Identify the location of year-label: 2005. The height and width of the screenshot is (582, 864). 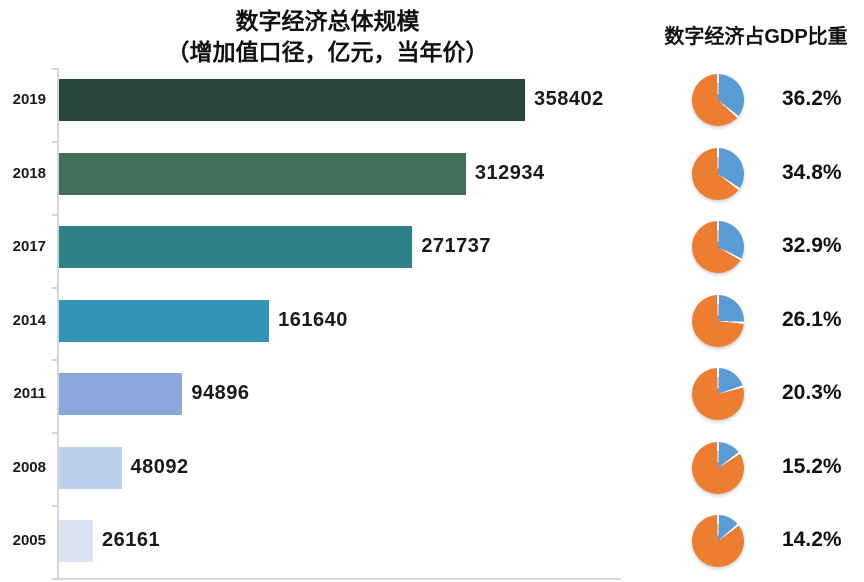
(29, 540).